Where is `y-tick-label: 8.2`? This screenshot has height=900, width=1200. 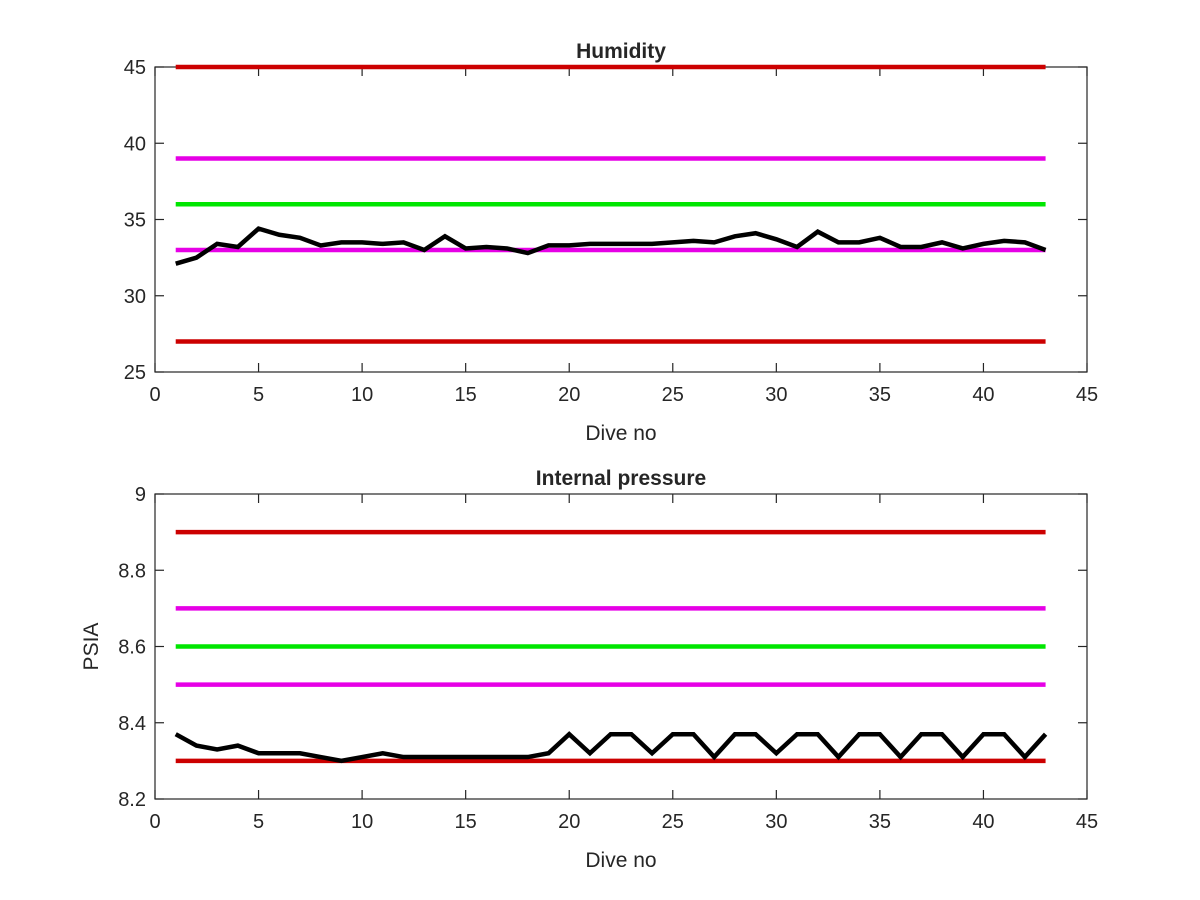
y-tick-label: 8.2 is located at coordinates (132, 800).